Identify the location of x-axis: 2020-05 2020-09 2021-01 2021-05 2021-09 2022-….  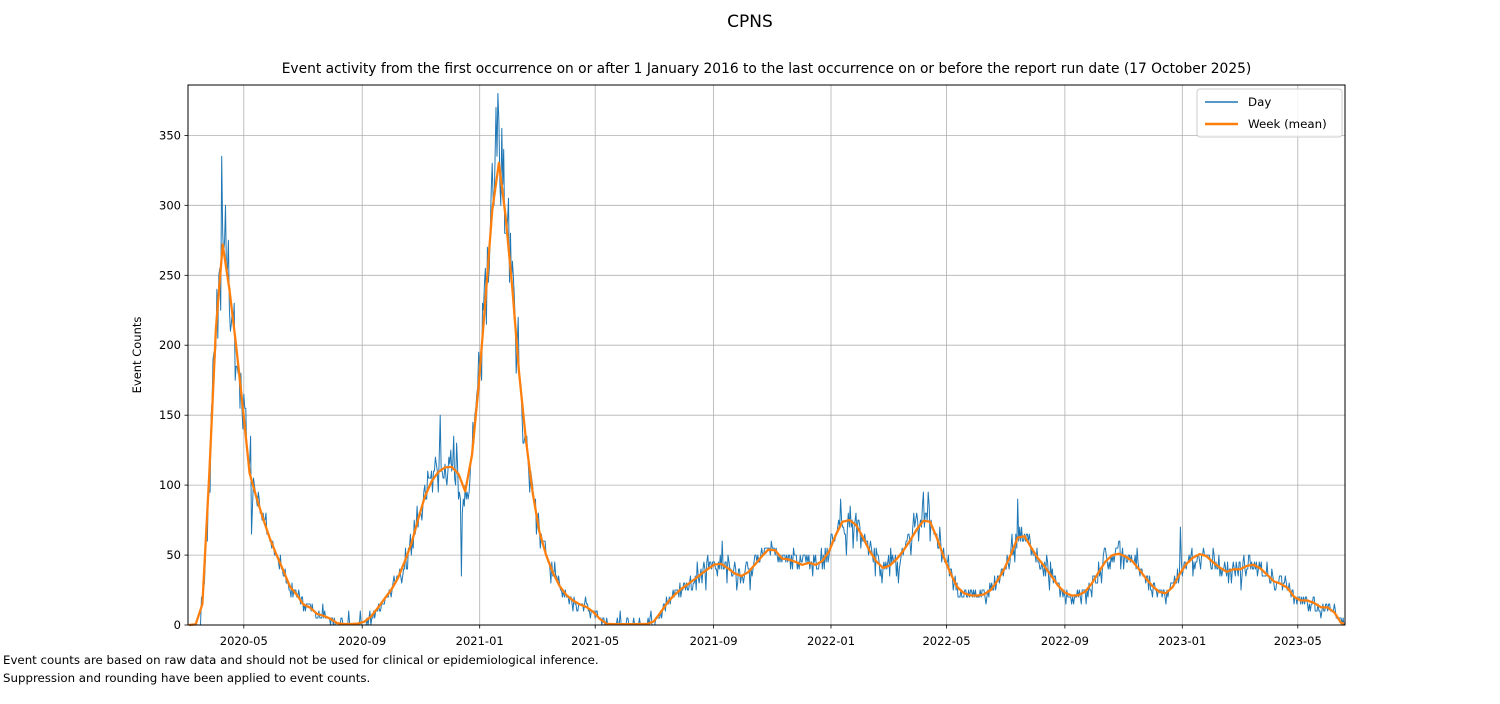
(771, 636).